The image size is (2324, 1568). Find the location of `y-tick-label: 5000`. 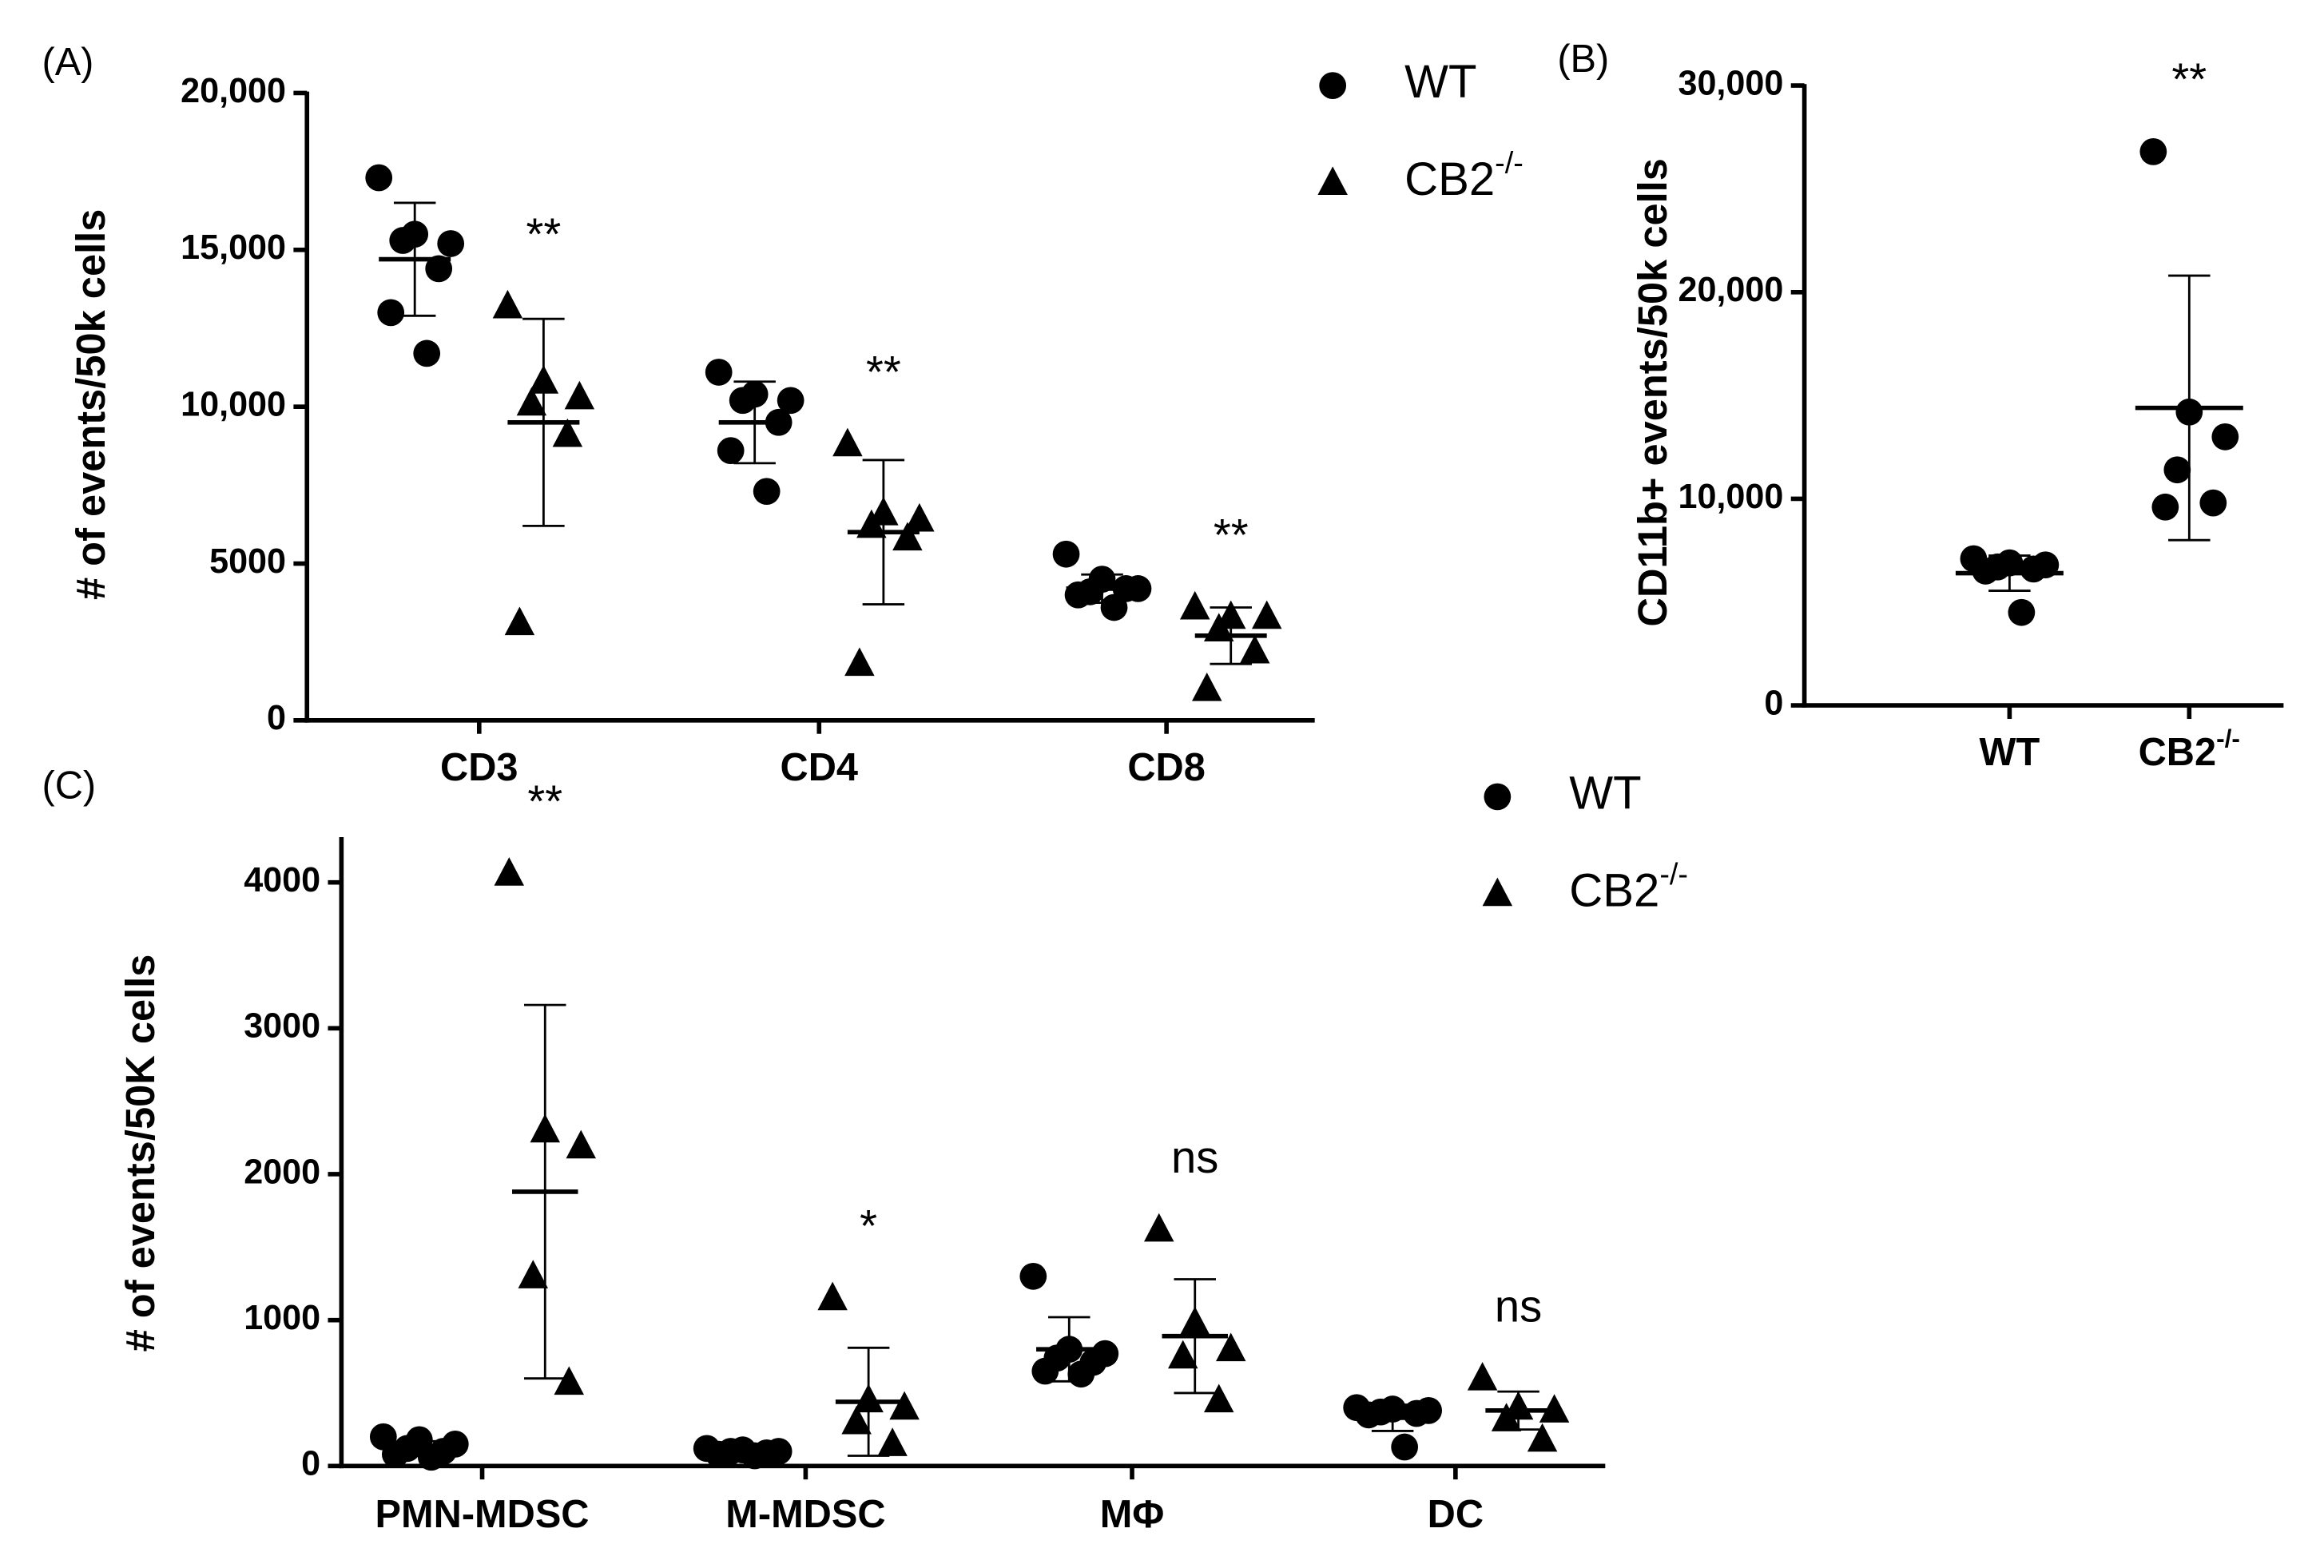

y-tick-label: 5000 is located at coordinates (248, 561).